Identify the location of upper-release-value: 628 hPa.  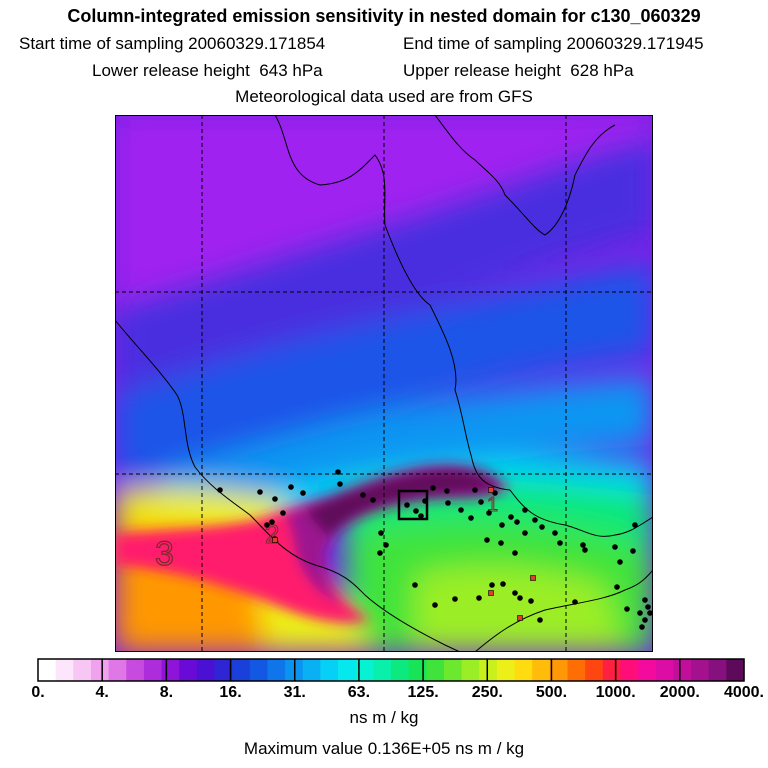
(602, 70).